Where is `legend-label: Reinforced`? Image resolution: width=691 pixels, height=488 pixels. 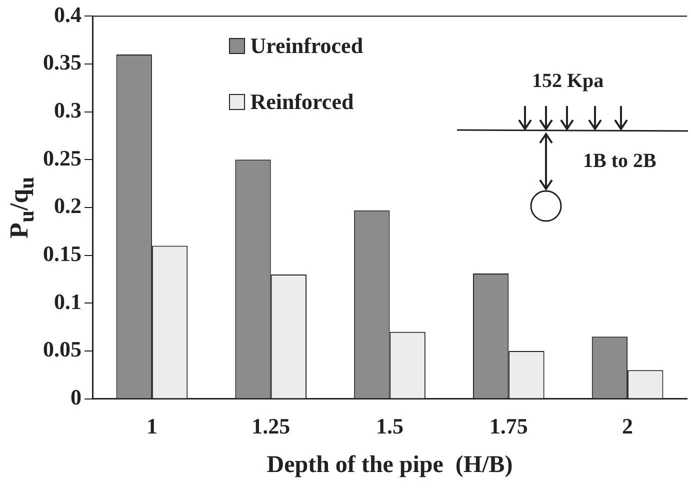
legend-label: Reinforced is located at coordinates (302, 101).